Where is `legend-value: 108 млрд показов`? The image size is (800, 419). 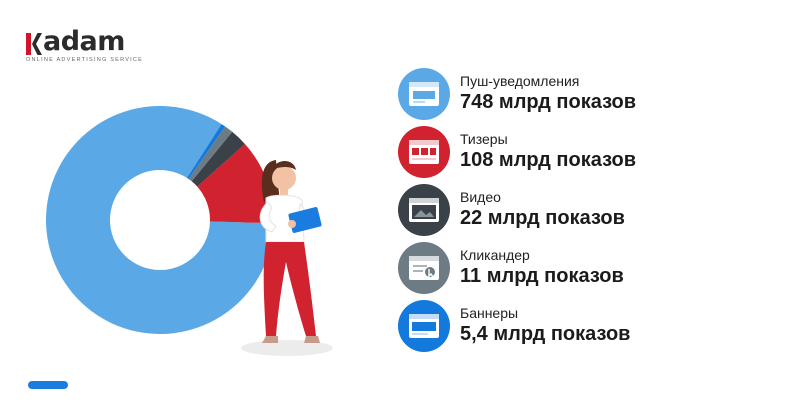 legend-value: 108 млрд показов is located at coordinates (548, 160).